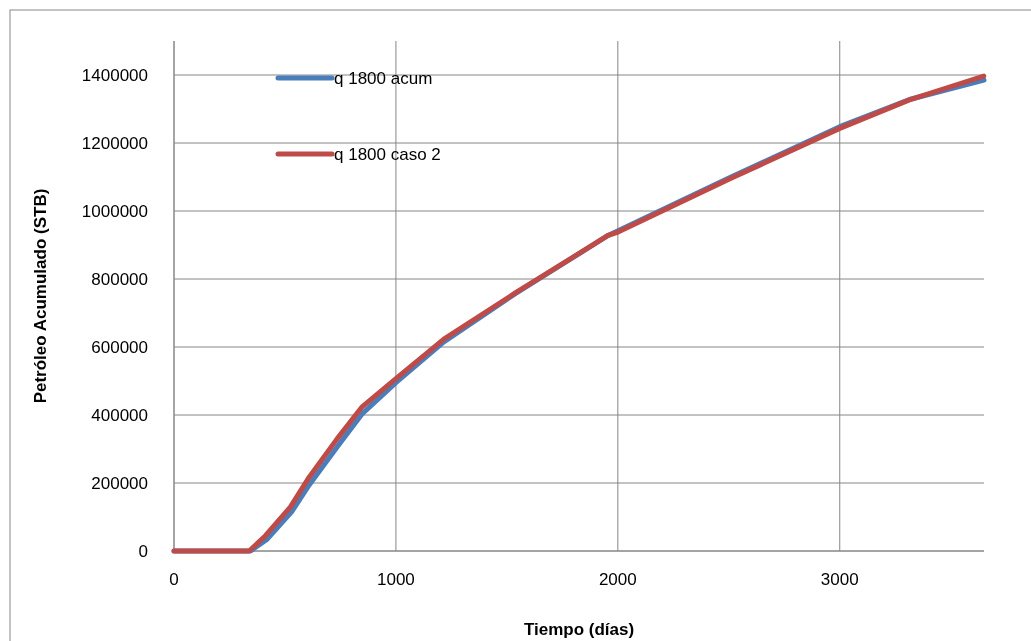 The height and width of the screenshot is (641, 1031). Describe the element at coordinates (839, 579) in the screenshot. I see `x-tick-label: 3000` at that location.